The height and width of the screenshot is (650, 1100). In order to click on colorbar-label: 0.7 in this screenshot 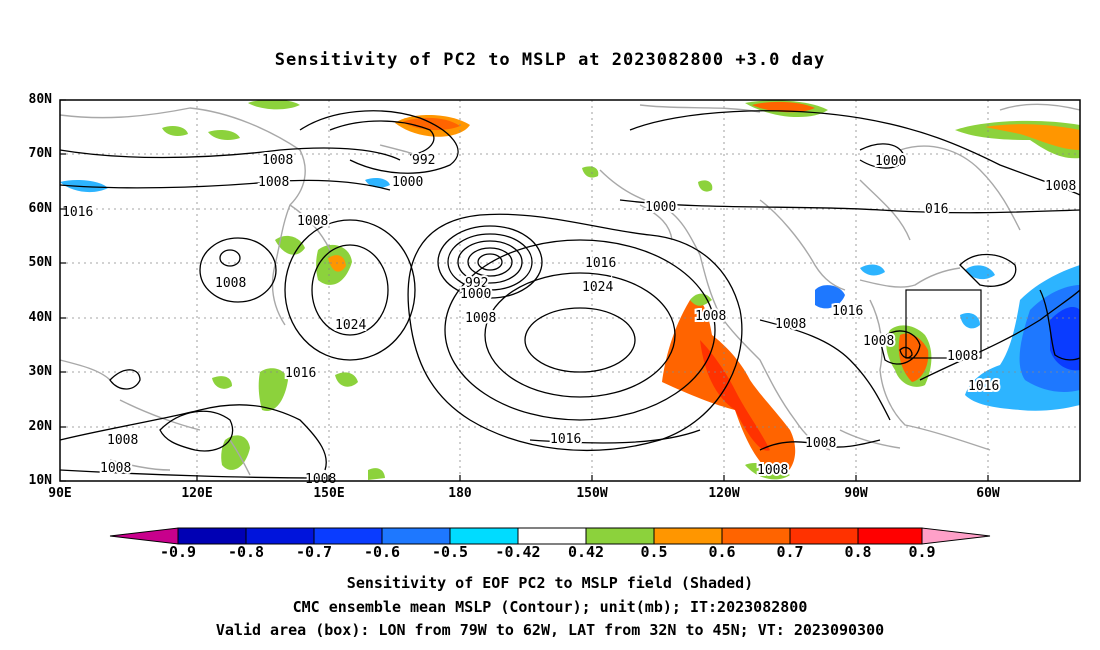, I will do `click(790, 552)`.